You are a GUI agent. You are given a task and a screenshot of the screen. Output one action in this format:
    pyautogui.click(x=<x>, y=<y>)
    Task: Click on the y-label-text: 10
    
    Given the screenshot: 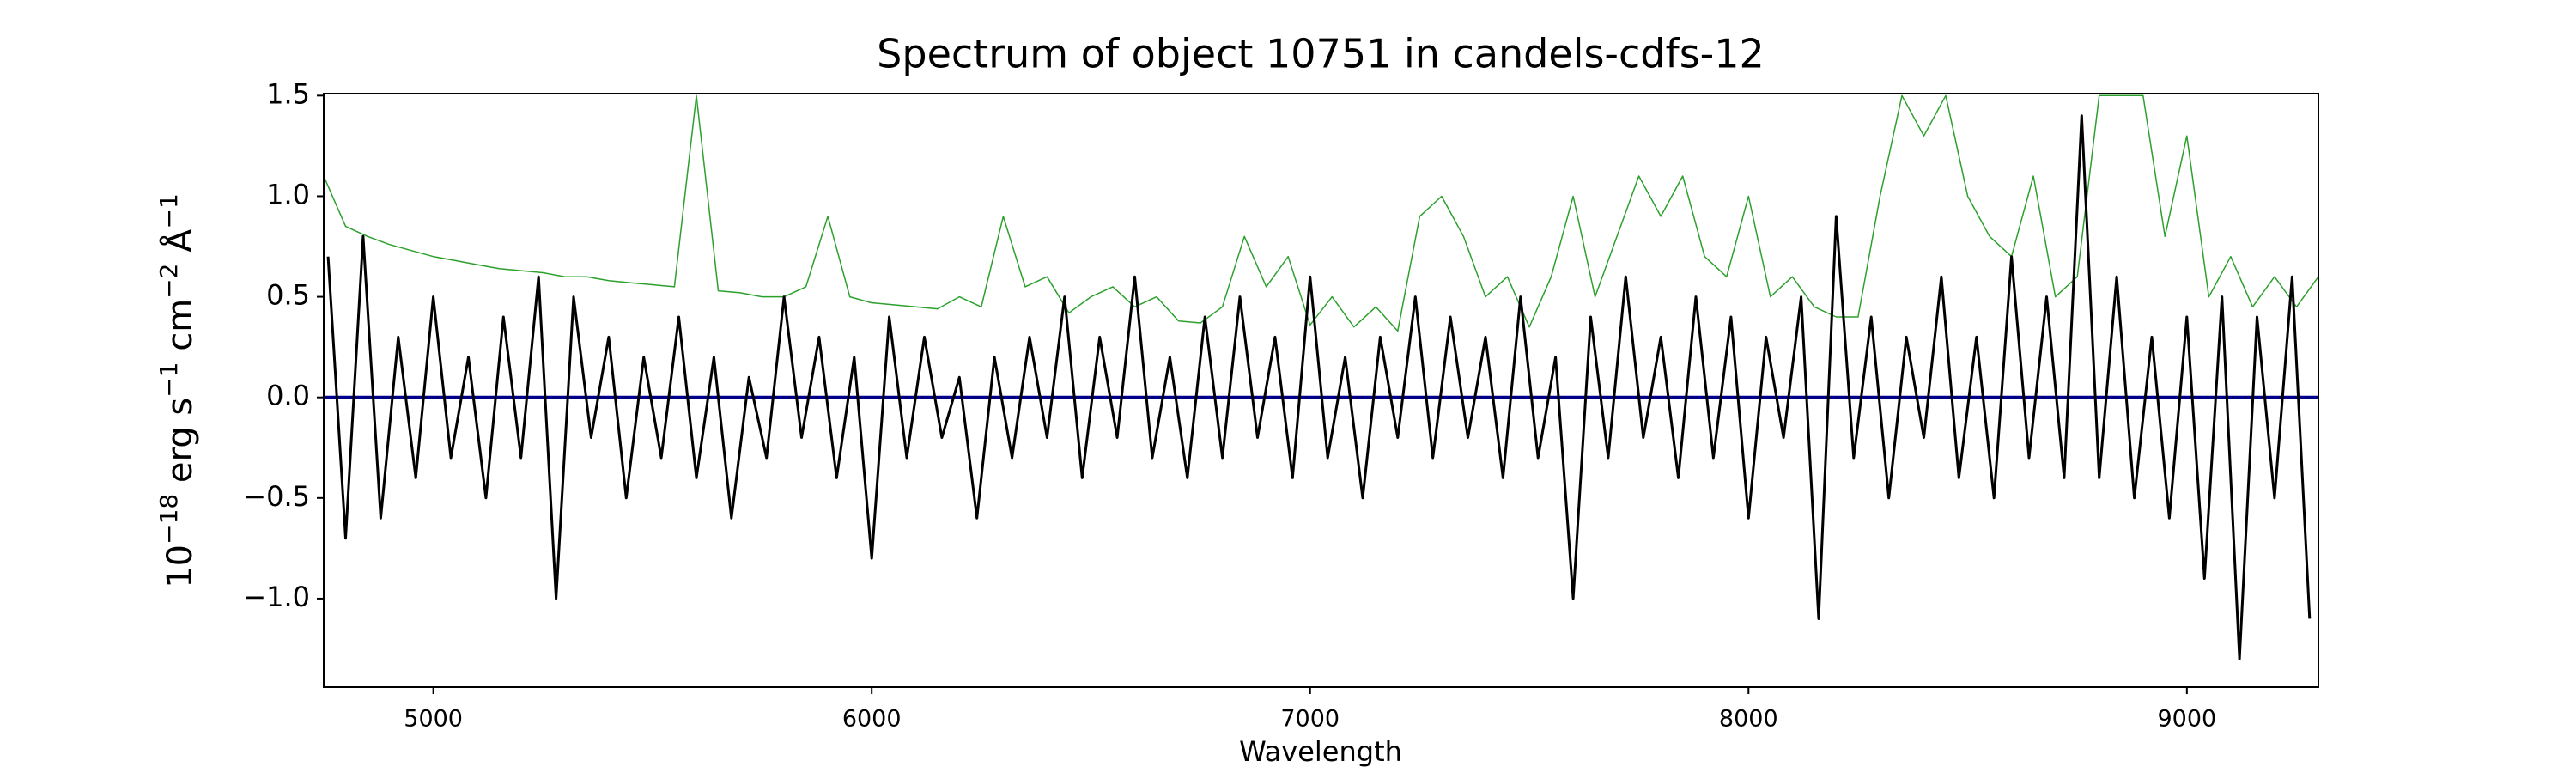 What is the action you would take?
    pyautogui.click(x=180, y=566)
    